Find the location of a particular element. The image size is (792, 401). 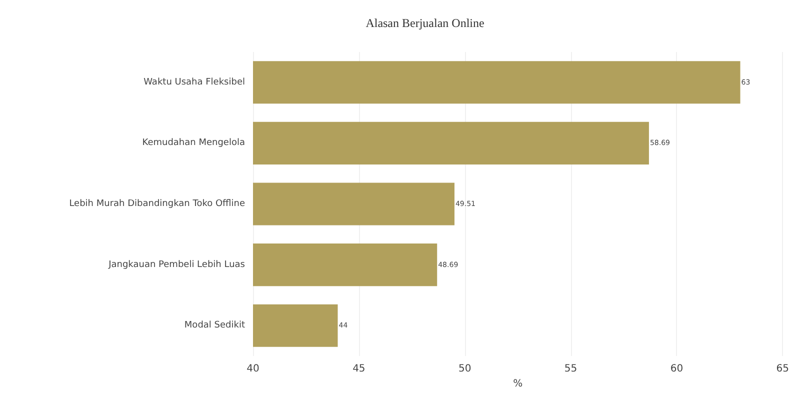

y-tick-label: Lebih Murah Dibandingkan Toko Offline is located at coordinates (157, 204).